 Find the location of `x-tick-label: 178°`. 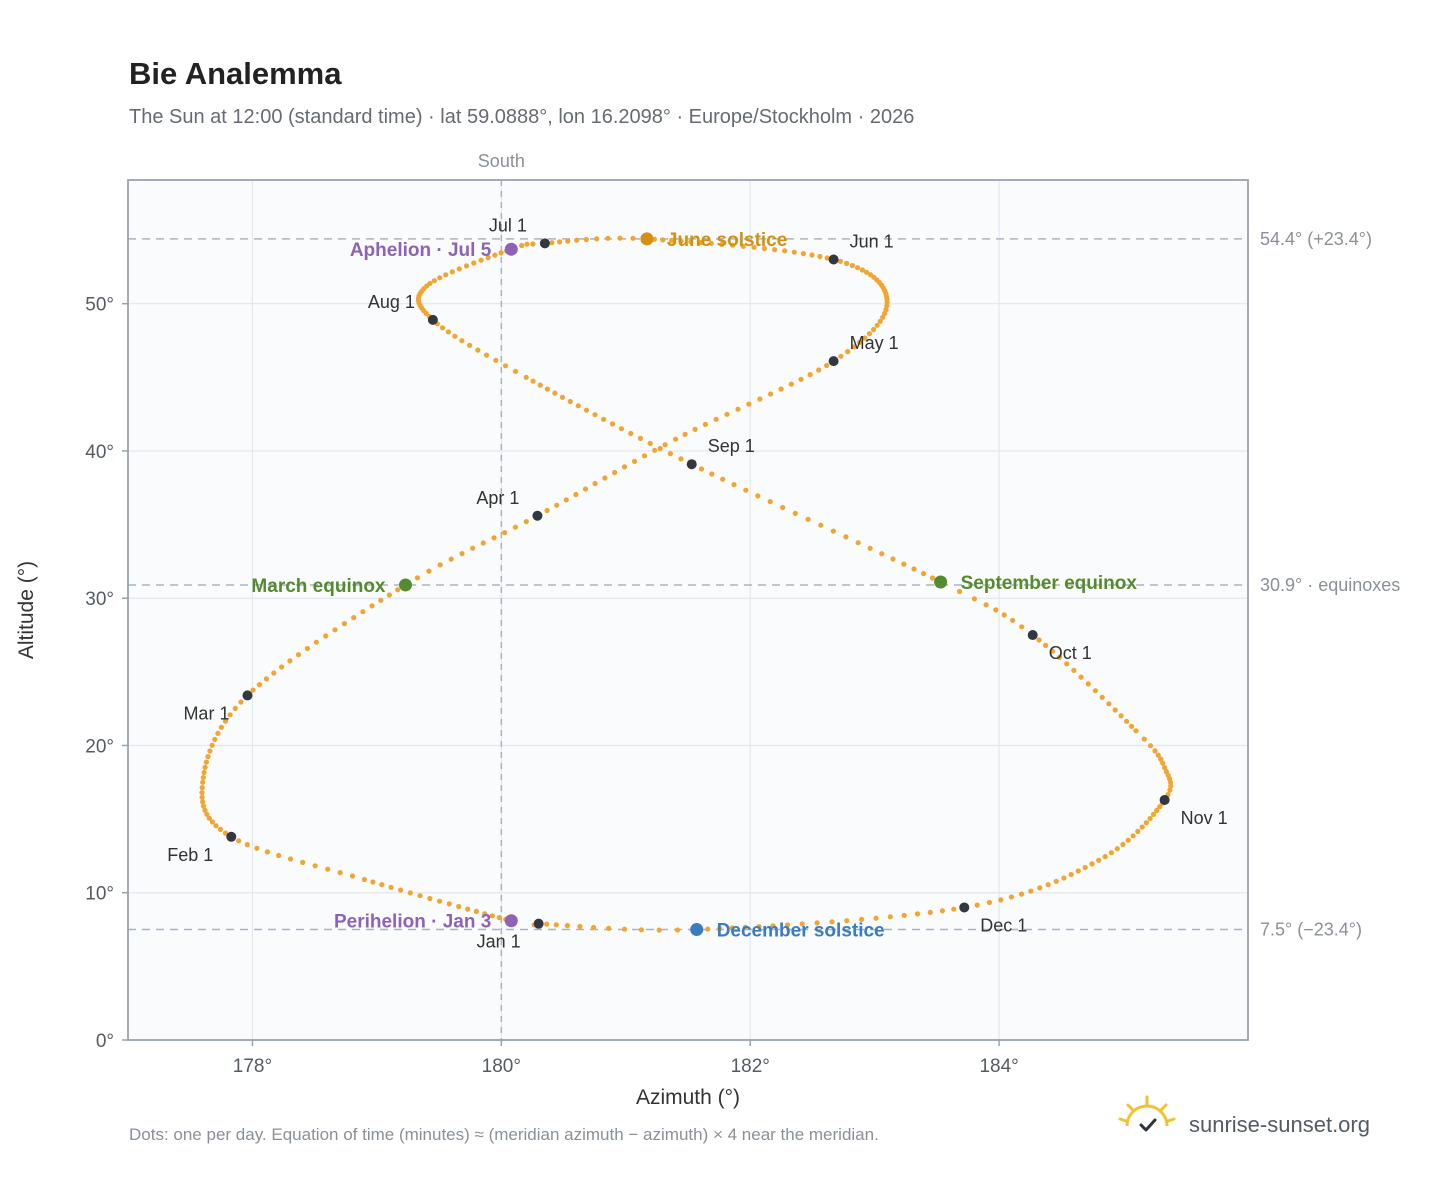

x-tick-label: 178° is located at coordinates (252, 1066).